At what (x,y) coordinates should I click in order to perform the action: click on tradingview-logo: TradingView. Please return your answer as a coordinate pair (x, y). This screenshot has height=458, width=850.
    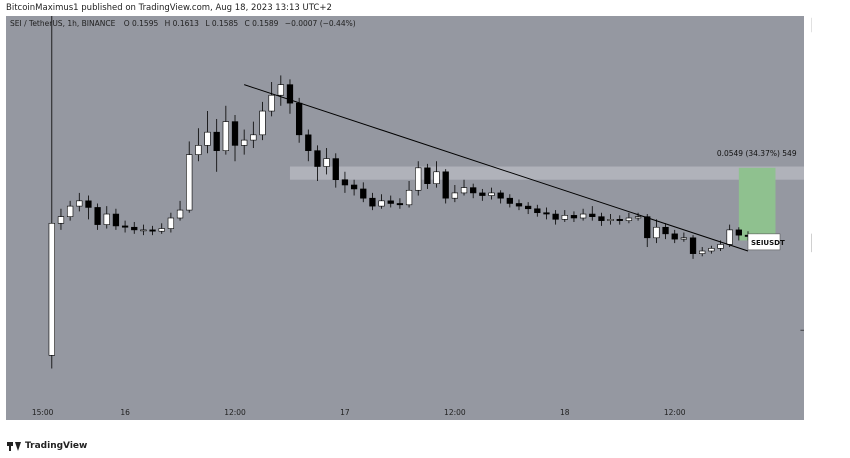
    Looking at the image, I should click on (47, 446).